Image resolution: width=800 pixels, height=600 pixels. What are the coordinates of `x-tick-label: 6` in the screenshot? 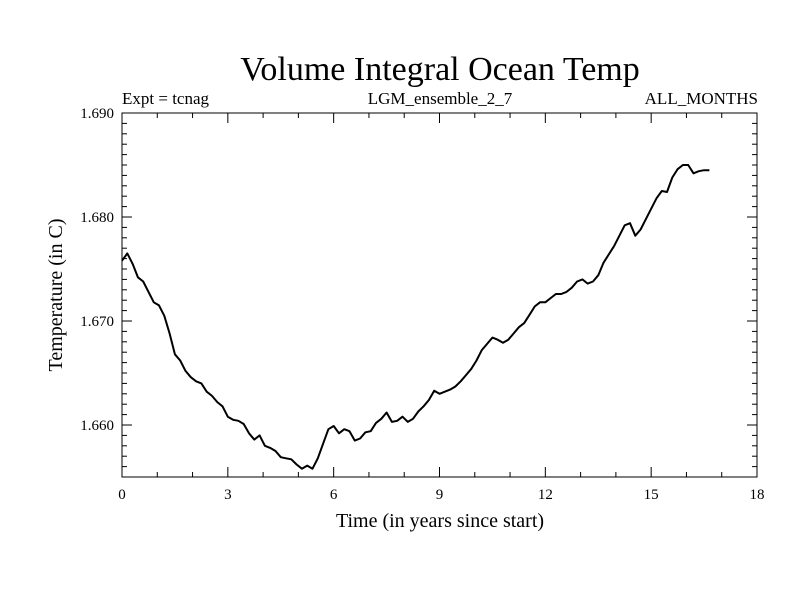 It's located at (334, 495).